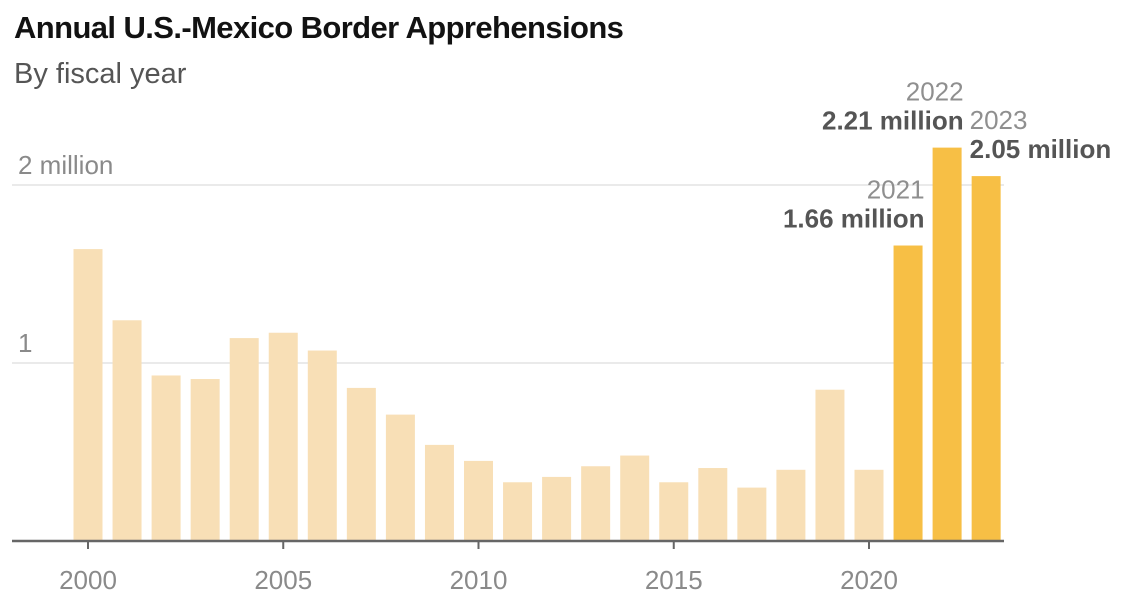 Image resolution: width=1130 pixels, height=610 pixels. What do you see at coordinates (283, 580) in the screenshot?
I see `x-tick-label: 2005` at bounding box center [283, 580].